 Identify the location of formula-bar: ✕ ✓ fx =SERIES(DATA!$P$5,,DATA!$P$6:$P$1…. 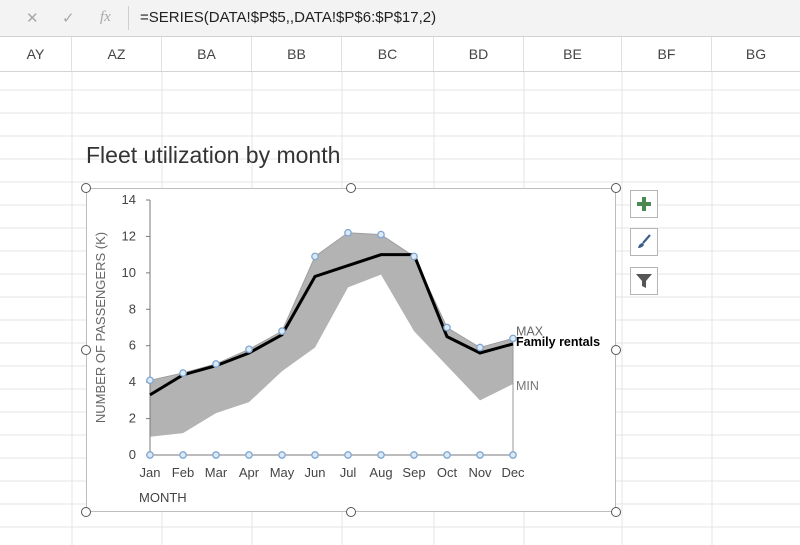
(400, 18).